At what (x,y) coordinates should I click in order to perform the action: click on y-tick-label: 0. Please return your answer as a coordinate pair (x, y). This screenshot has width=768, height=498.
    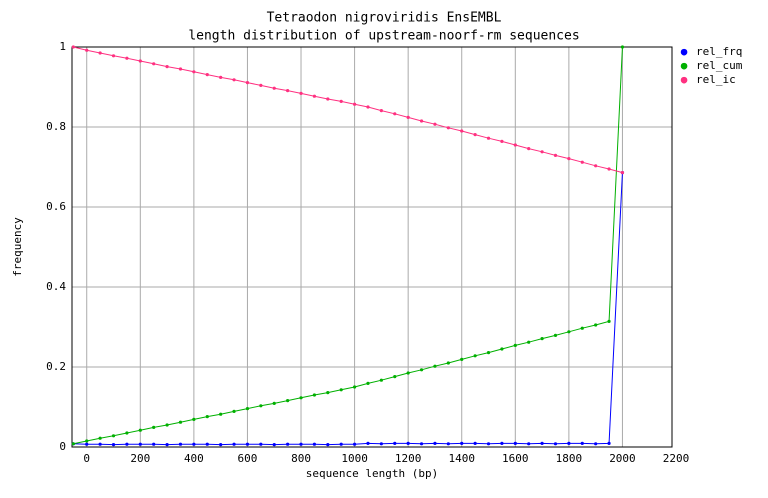
    Looking at the image, I should click on (62, 446).